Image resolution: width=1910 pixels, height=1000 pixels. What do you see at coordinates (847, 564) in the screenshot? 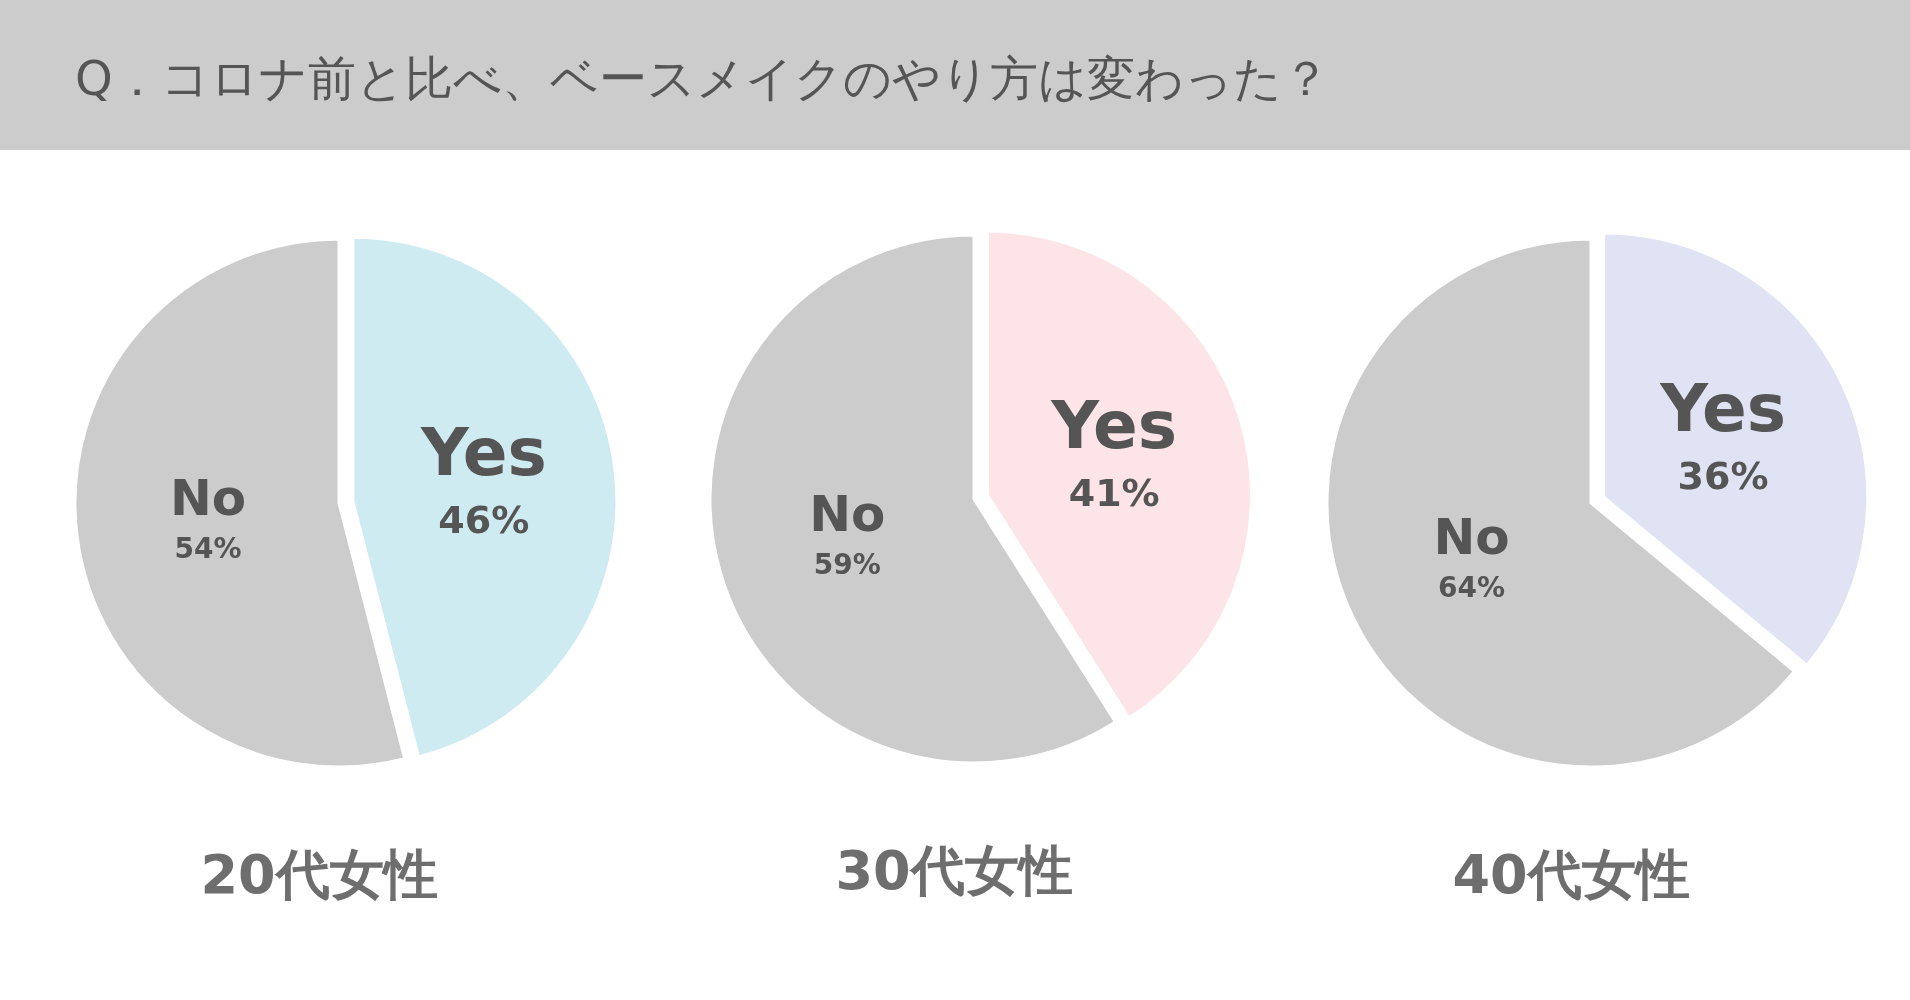
I see `data-label: 59%` at bounding box center [847, 564].